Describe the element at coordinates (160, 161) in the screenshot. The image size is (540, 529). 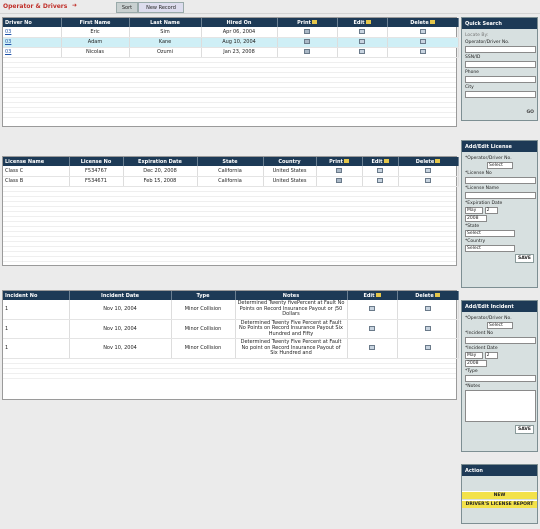
I see `col-expiration: Expiration Date` at that location.